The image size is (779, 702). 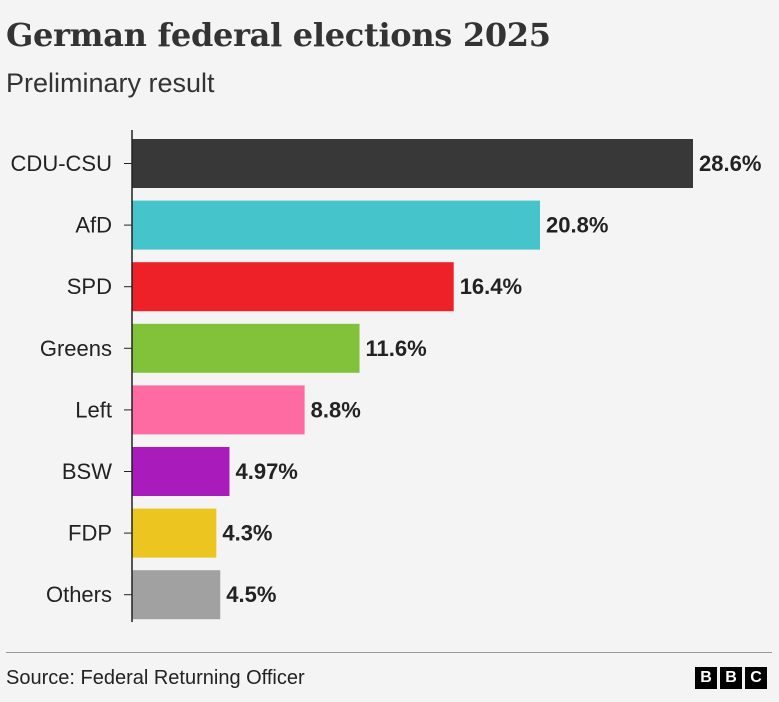 I want to click on value-label: 16.4%, so click(x=491, y=286).